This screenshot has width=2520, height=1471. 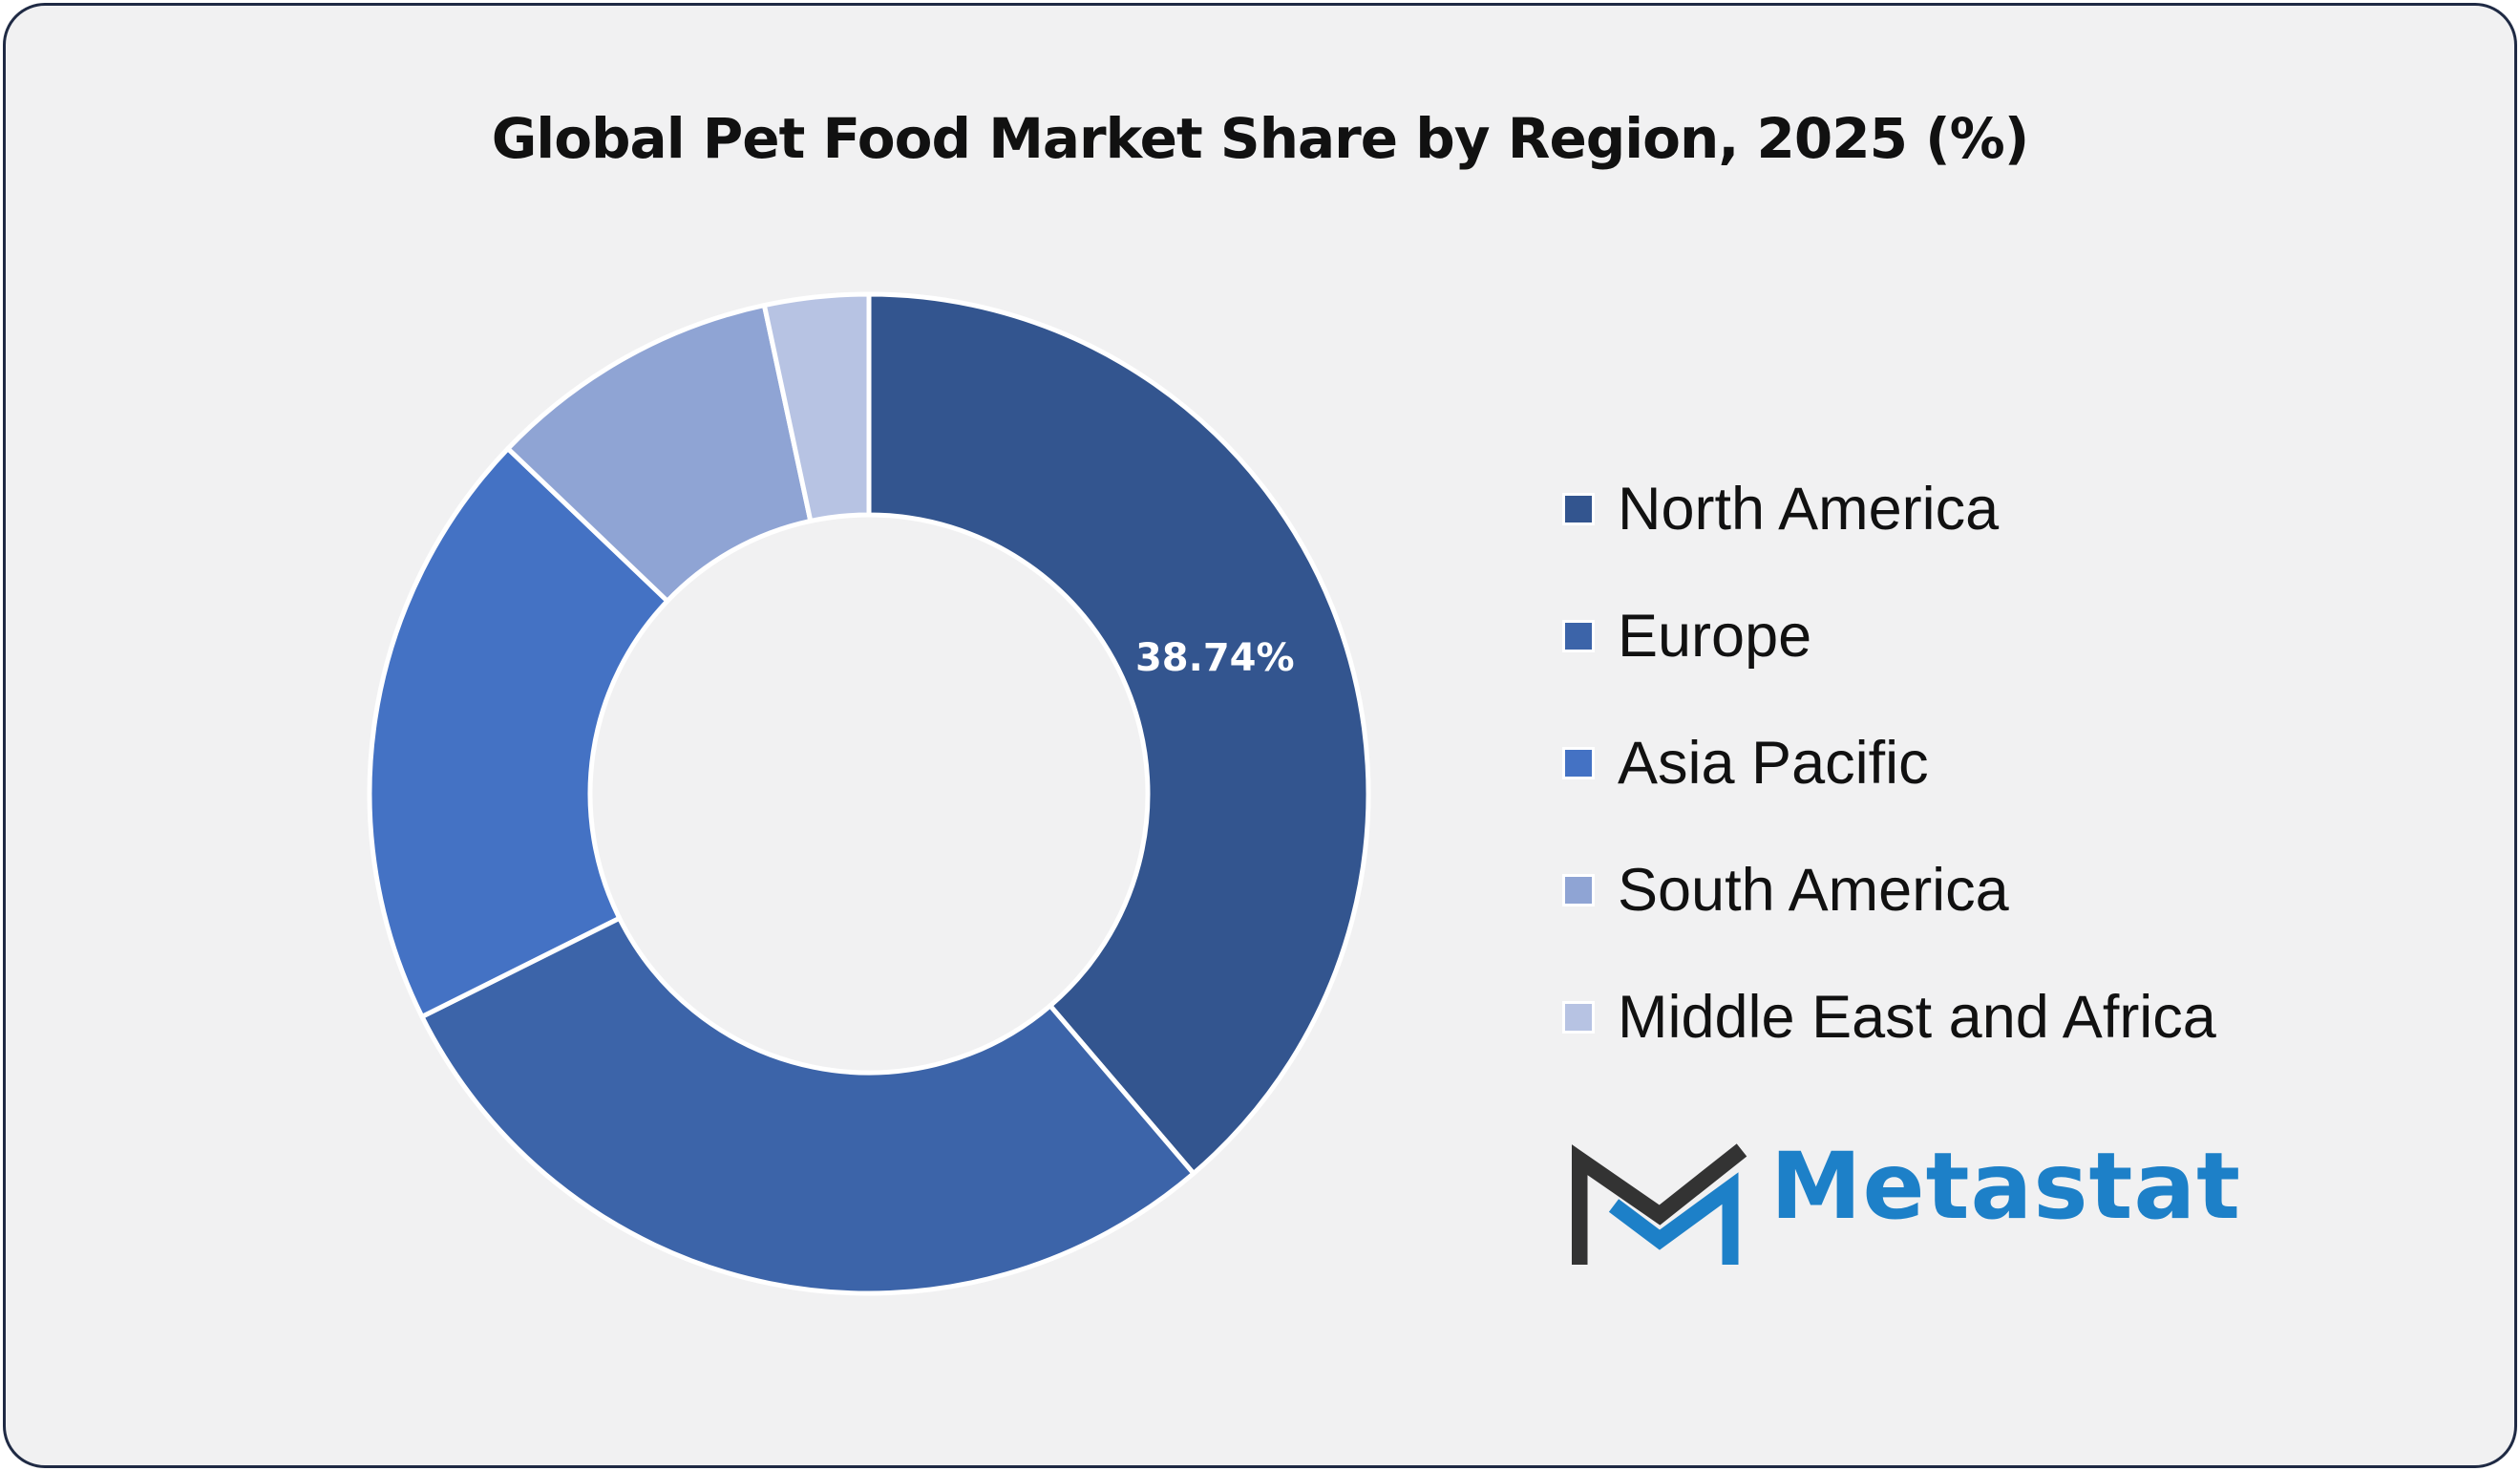 What do you see at coordinates (807, 1105) in the screenshot?
I see `donut-slice-europe` at bounding box center [807, 1105].